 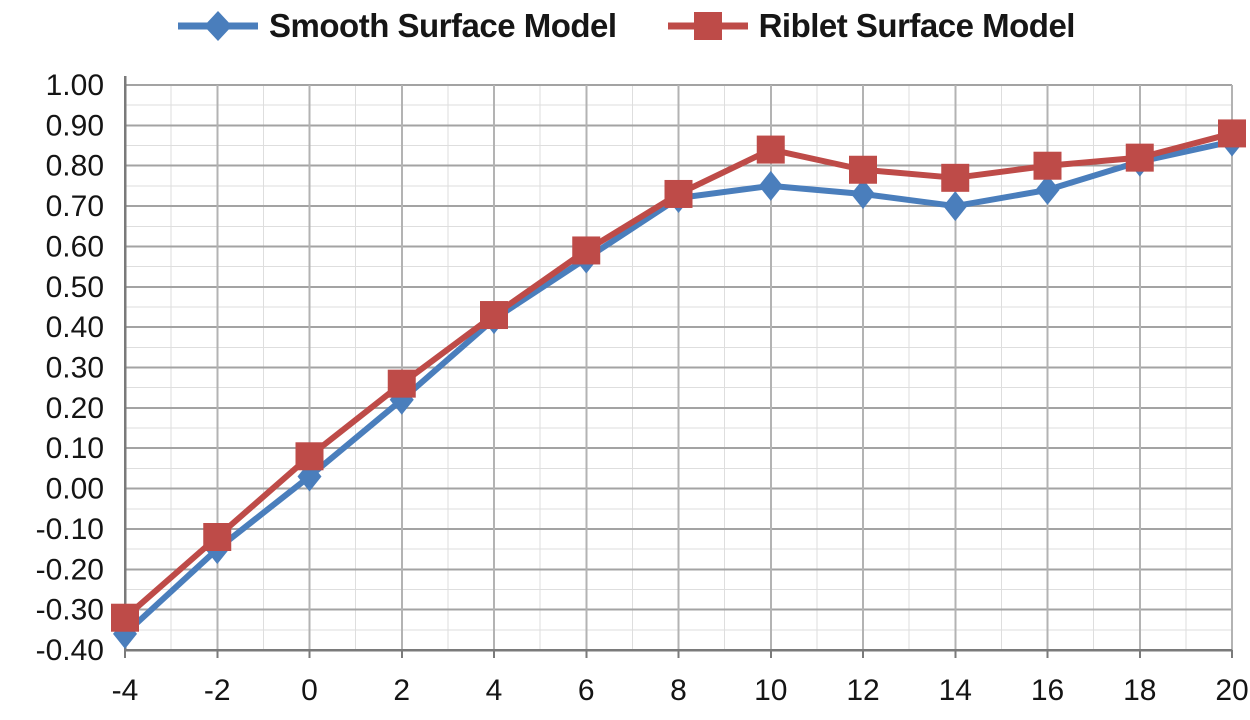 What do you see at coordinates (955, 206) in the screenshot?
I see `point-smooth-x14` at bounding box center [955, 206].